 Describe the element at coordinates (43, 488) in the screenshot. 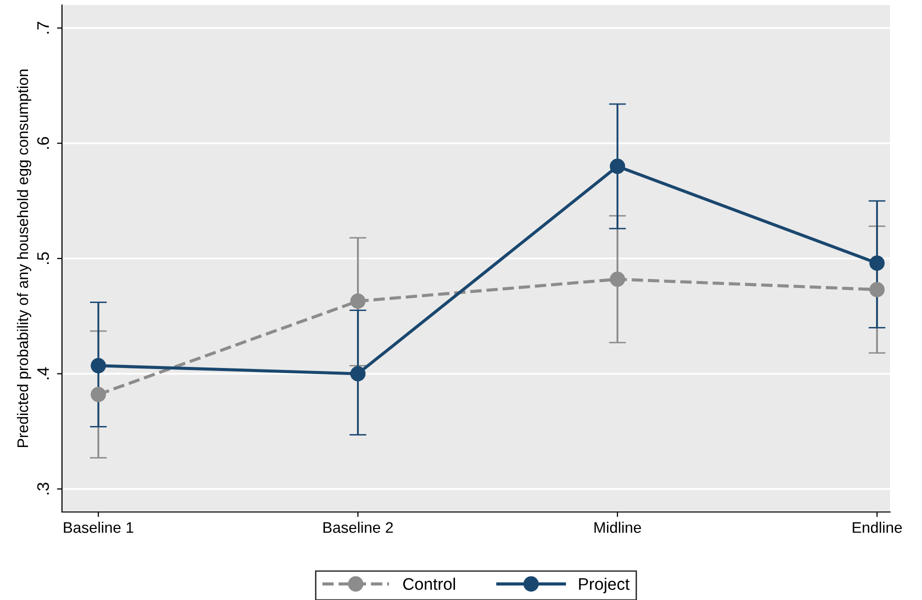

I see `y-tick-label: .3` at that location.